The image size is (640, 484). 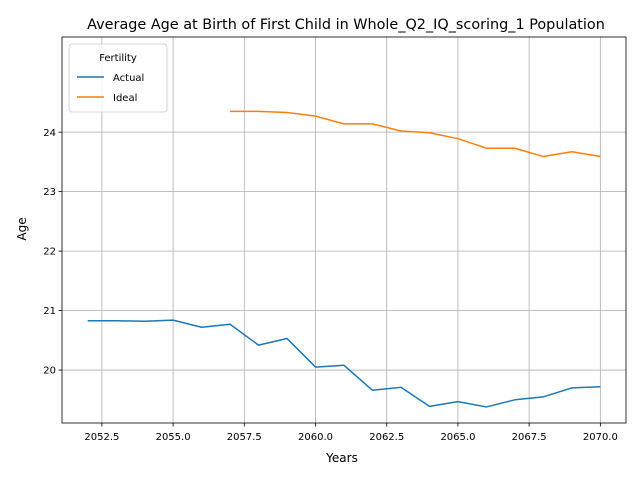 What do you see at coordinates (315, 437) in the screenshot?
I see `x-tick-label: 2060.0` at bounding box center [315, 437].